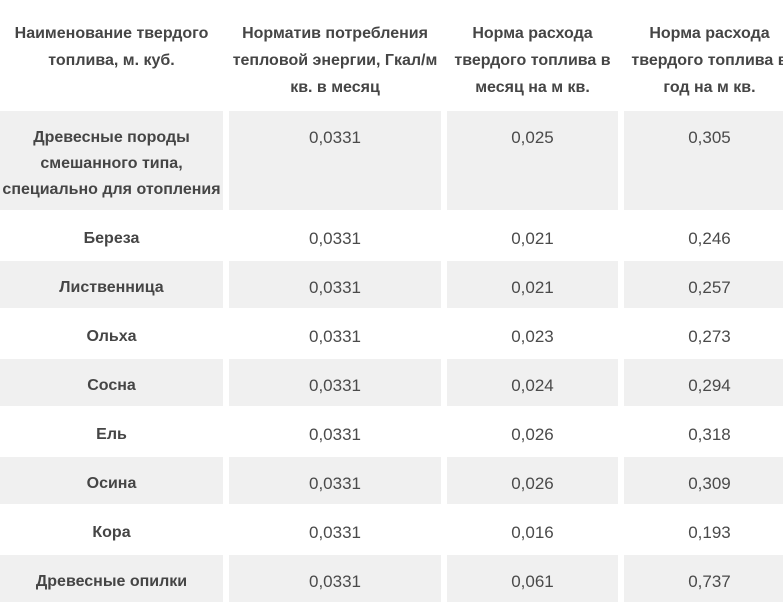 This screenshot has height=604, width=783. What do you see at coordinates (532, 160) in the screenshot?
I see `monthly-rate-cell: 0,025` at bounding box center [532, 160].